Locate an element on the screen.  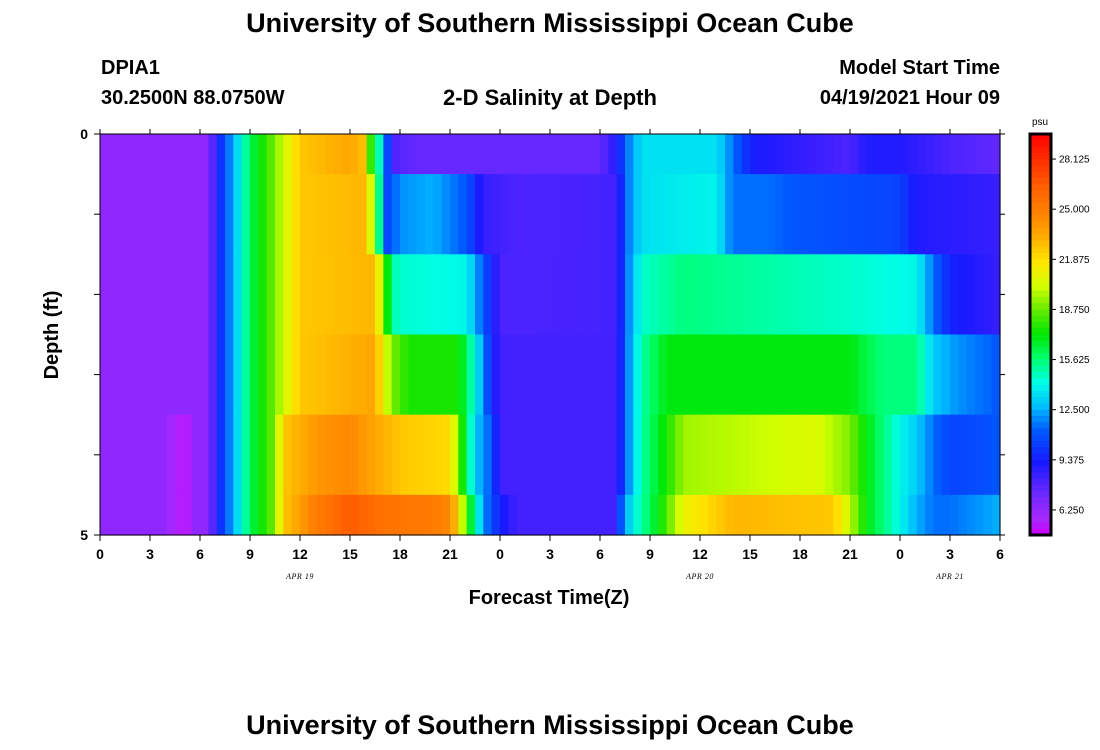
colorbar-tick-label: 21.875 is located at coordinates (1074, 260).